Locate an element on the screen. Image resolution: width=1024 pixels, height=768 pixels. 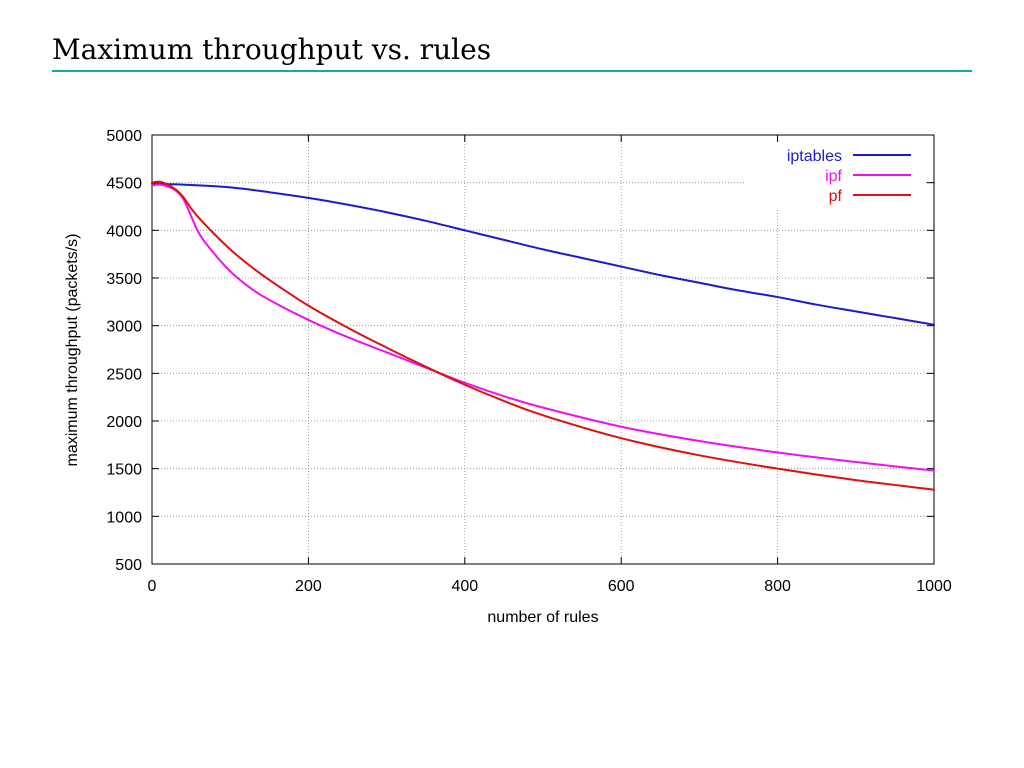
x-tick-label: 1000 is located at coordinates (934, 586).